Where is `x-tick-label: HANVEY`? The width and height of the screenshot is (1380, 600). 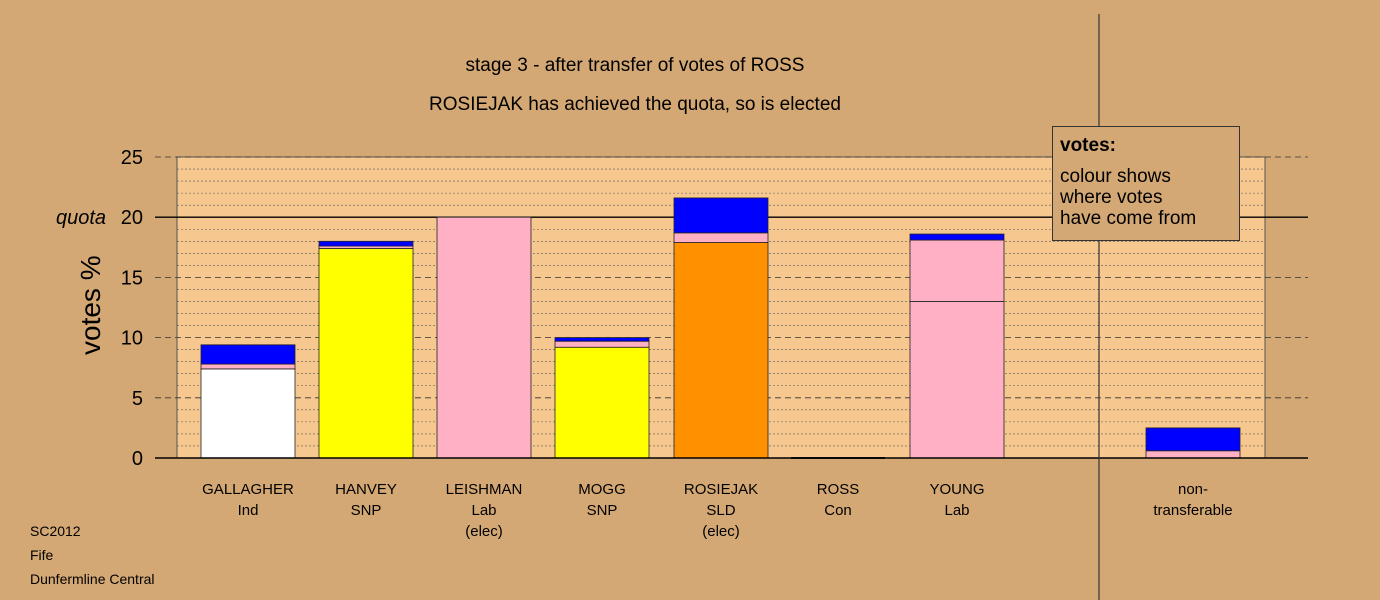 x-tick-label: HANVEY is located at coordinates (366, 489).